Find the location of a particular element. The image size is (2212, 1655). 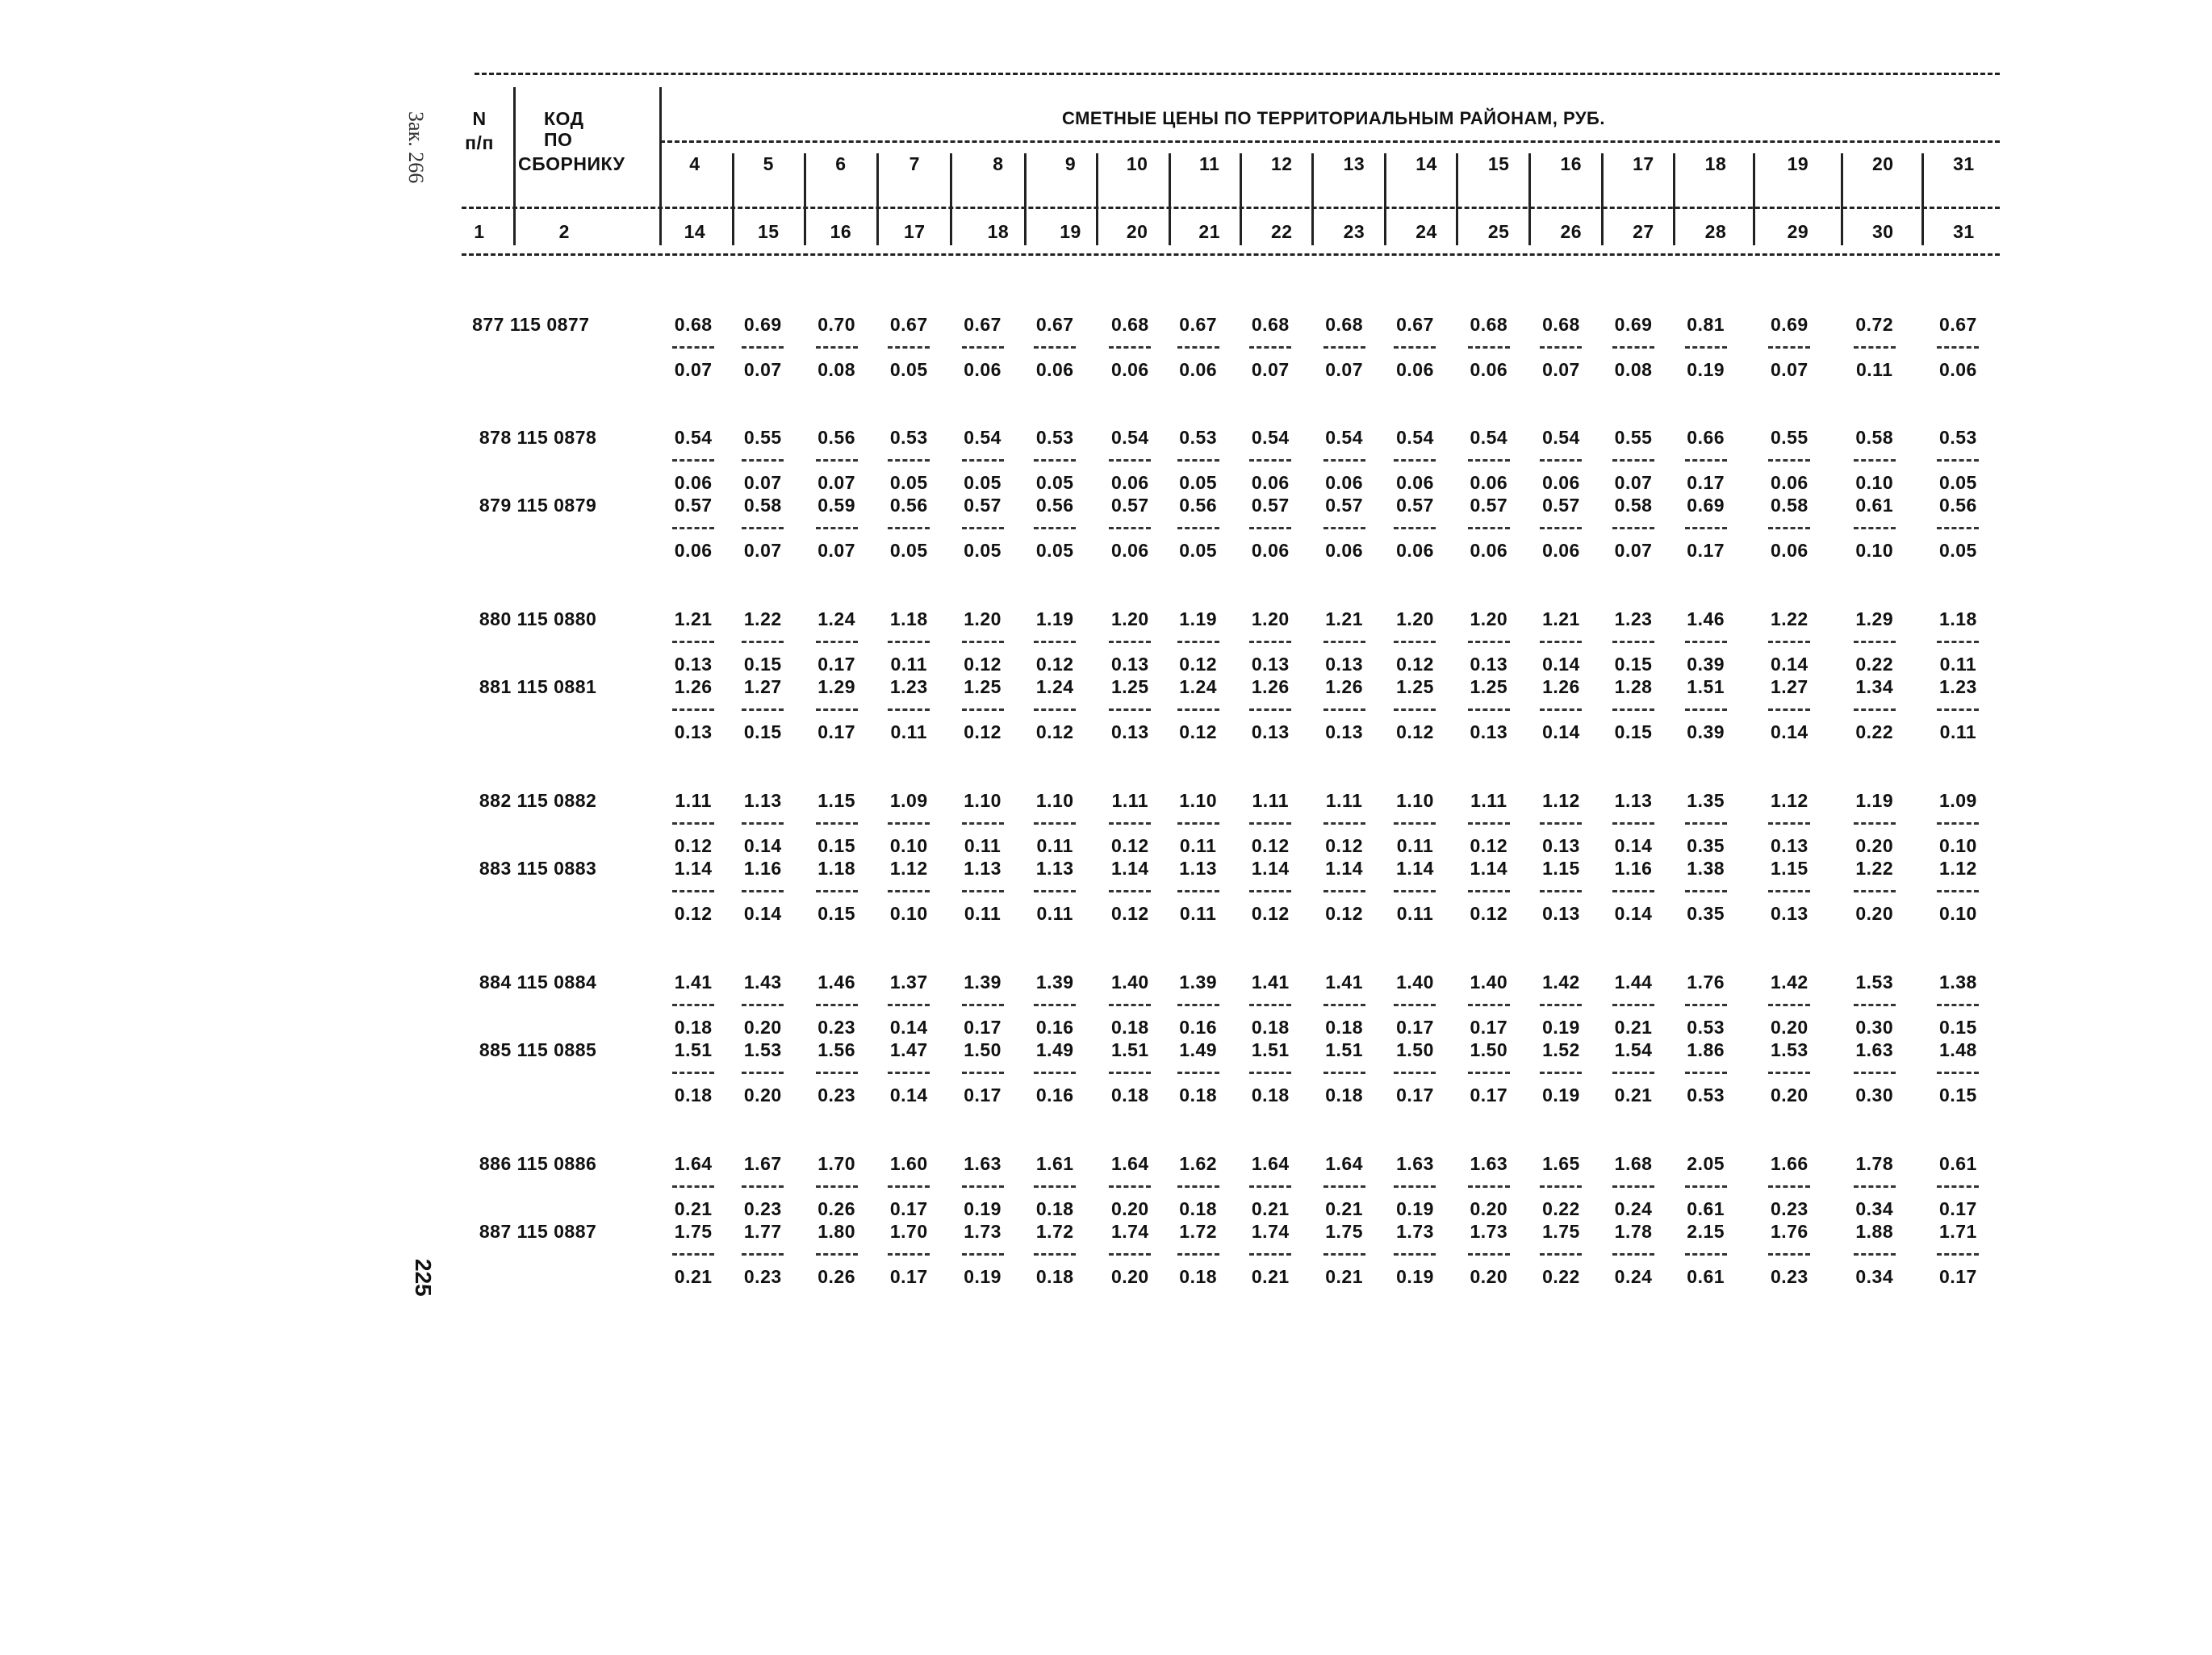

price-wage: 0.05 is located at coordinates (1054, 482).